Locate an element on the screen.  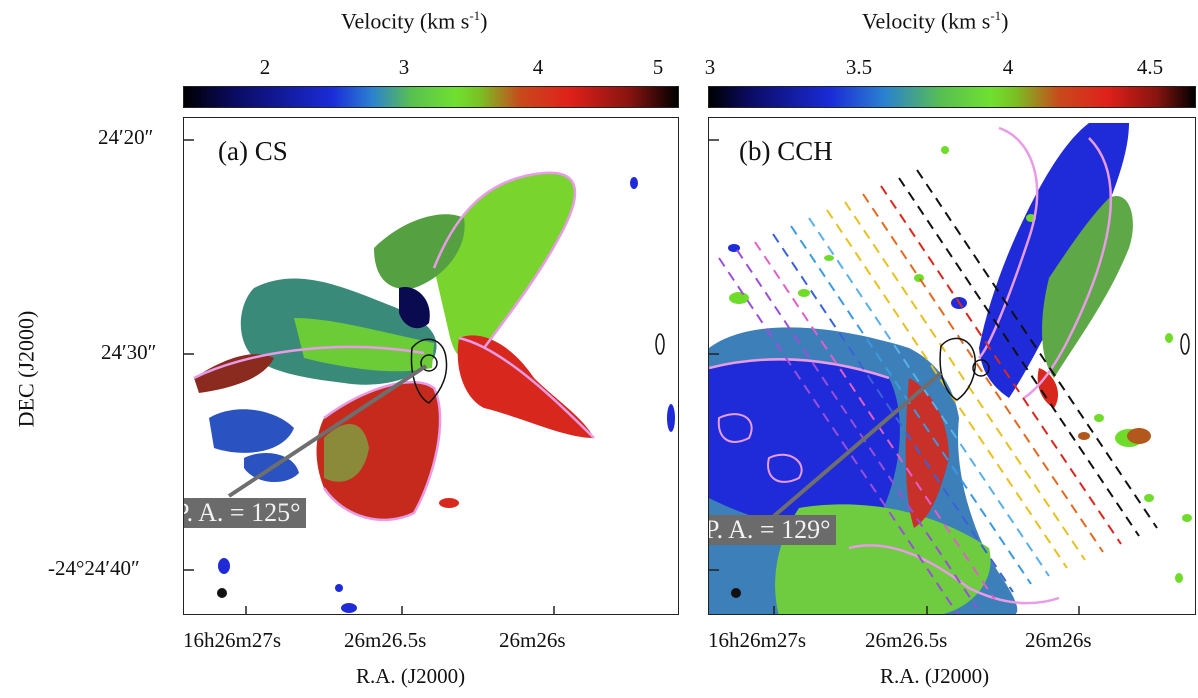
panel-label-b: (b) CCH is located at coordinates (786, 151).